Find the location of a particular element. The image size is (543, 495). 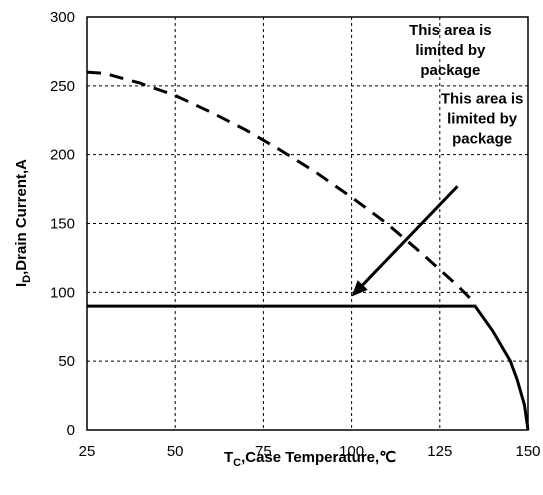

y-tick-labels: 0 50 100 150 200 250 300 is located at coordinates (62, 224).